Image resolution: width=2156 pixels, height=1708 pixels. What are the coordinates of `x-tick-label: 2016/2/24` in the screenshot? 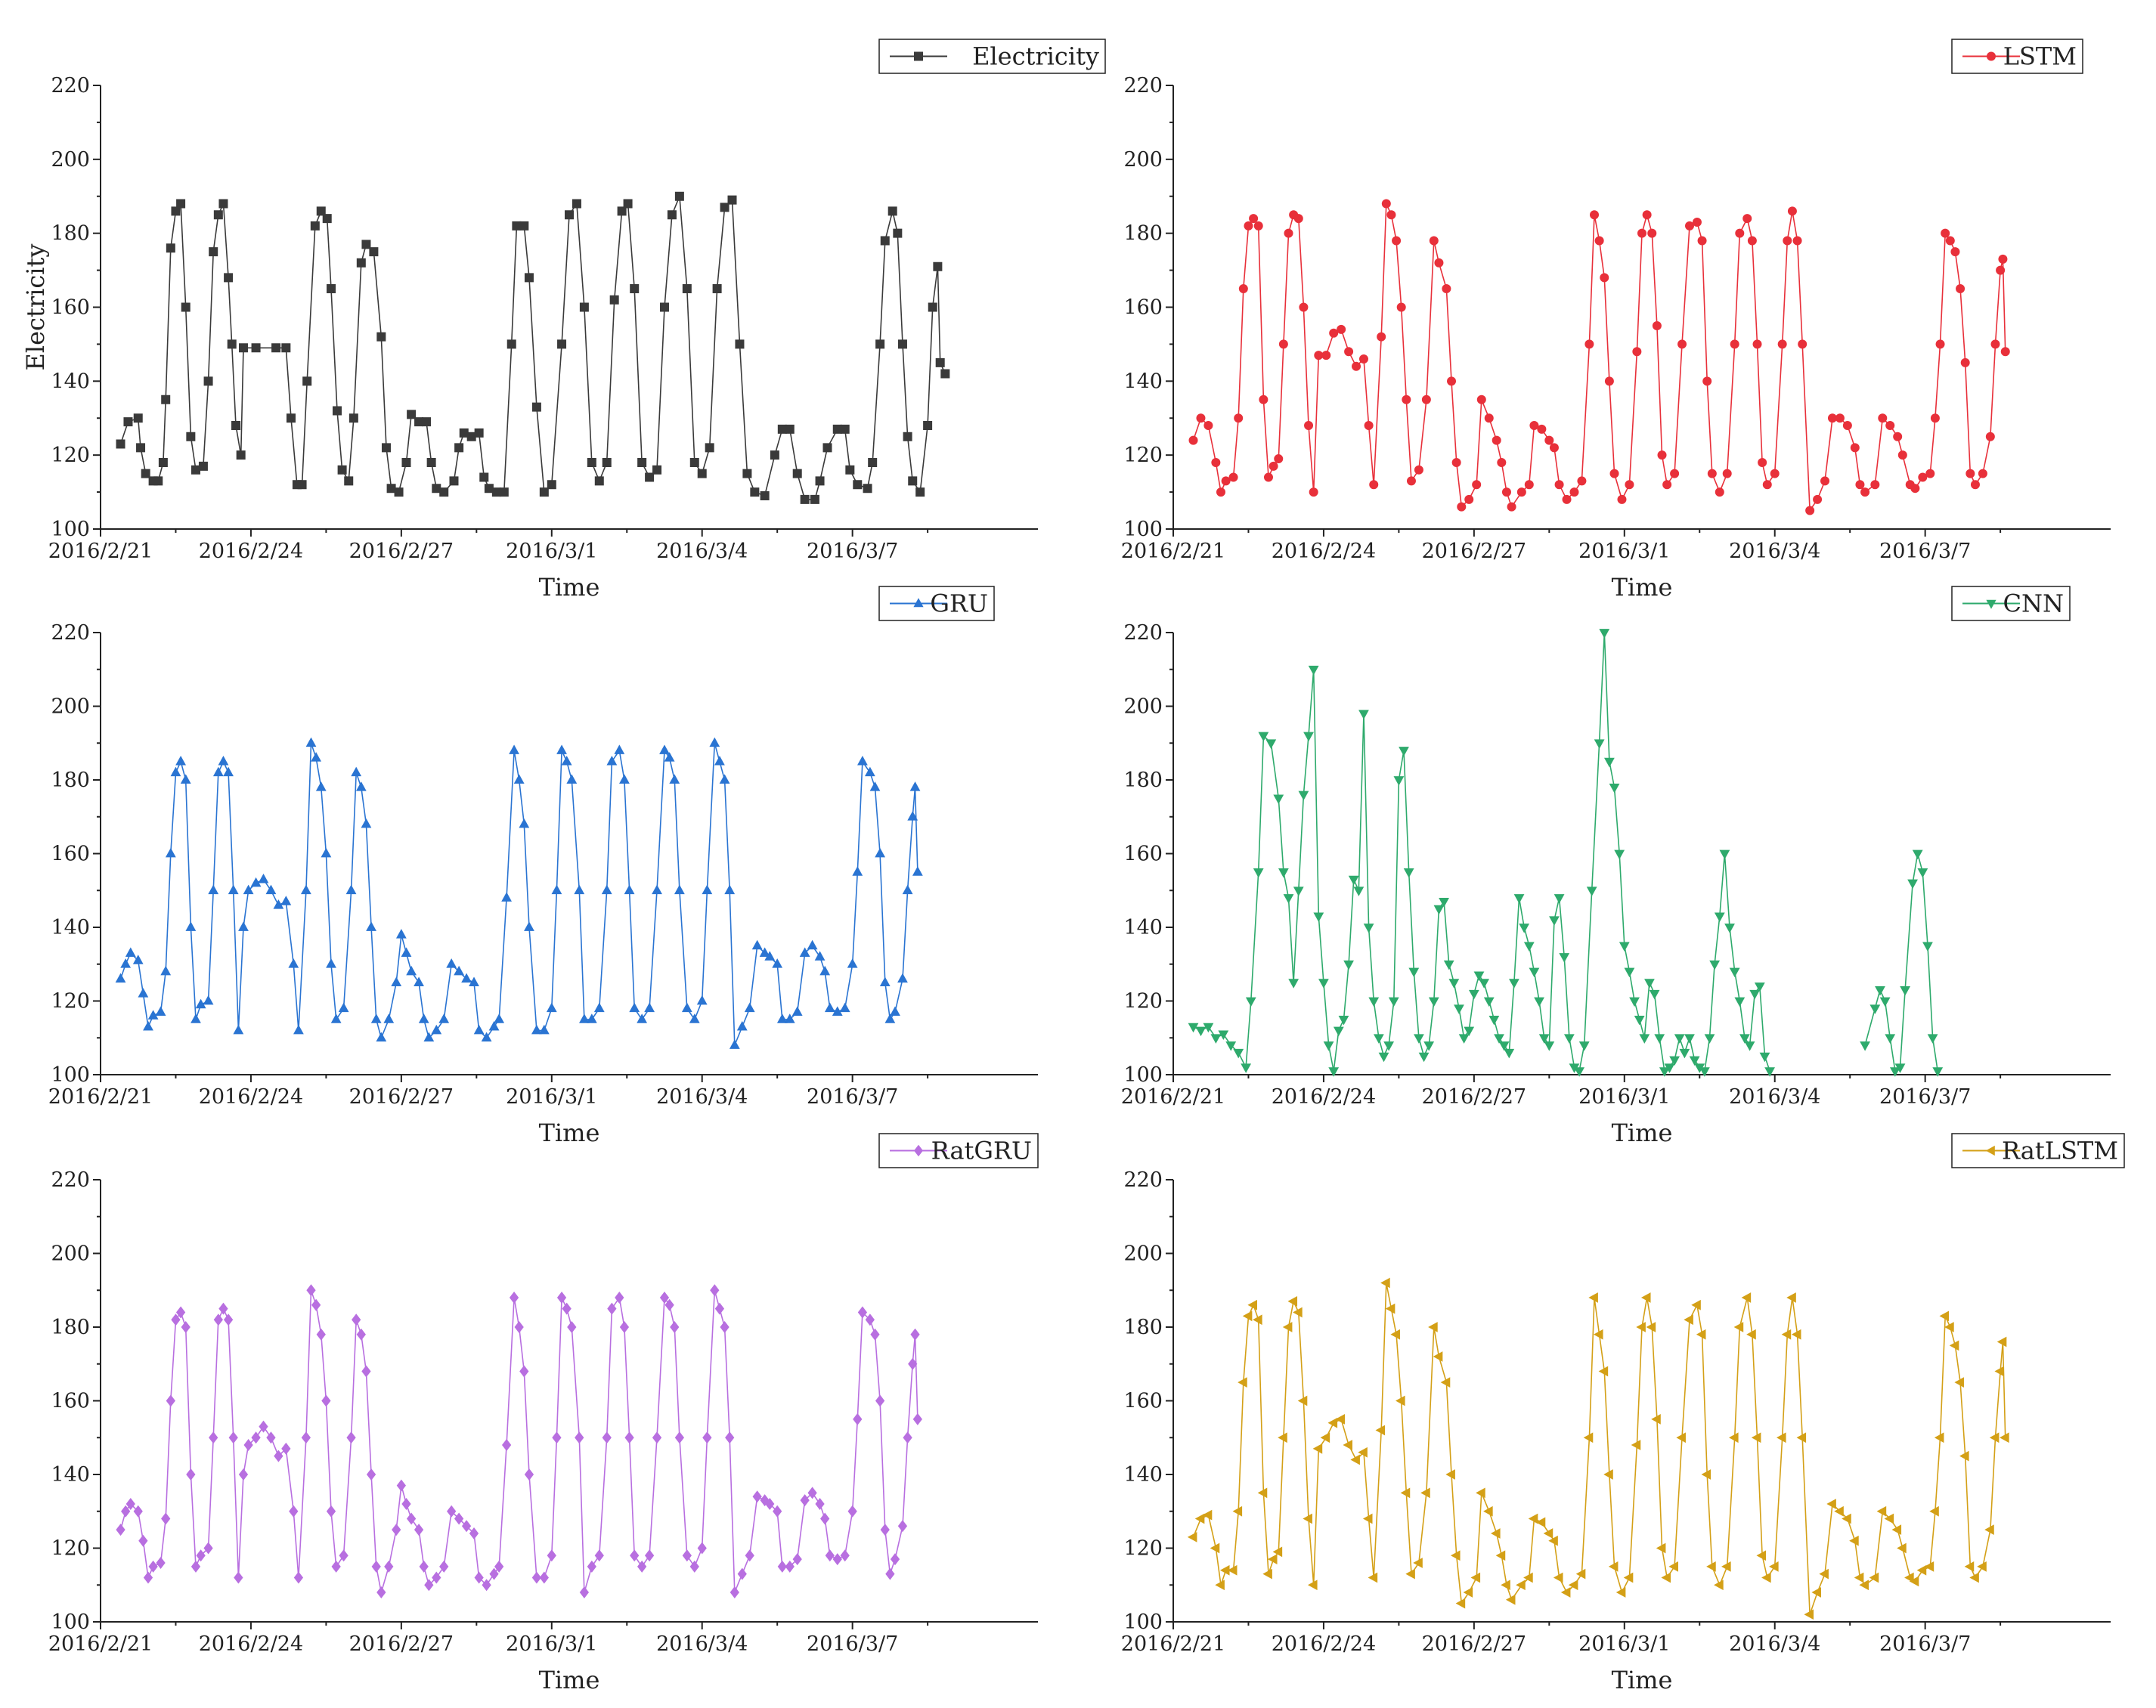 It's located at (1324, 1097).